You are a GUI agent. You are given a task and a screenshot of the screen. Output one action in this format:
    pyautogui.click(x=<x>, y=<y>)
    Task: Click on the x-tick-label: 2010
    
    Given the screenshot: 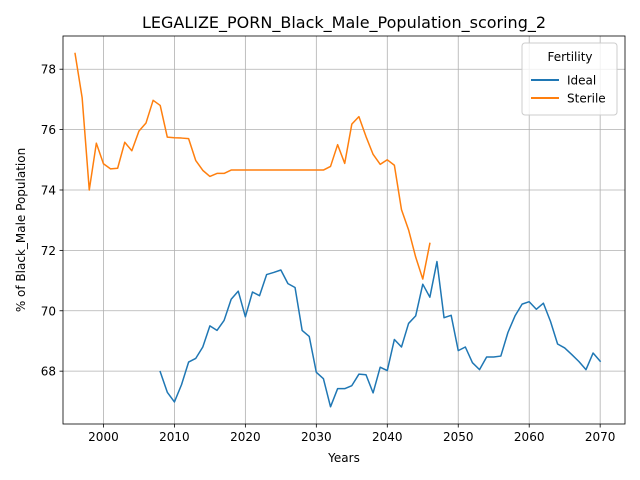 What is the action you would take?
    pyautogui.click(x=174, y=437)
    